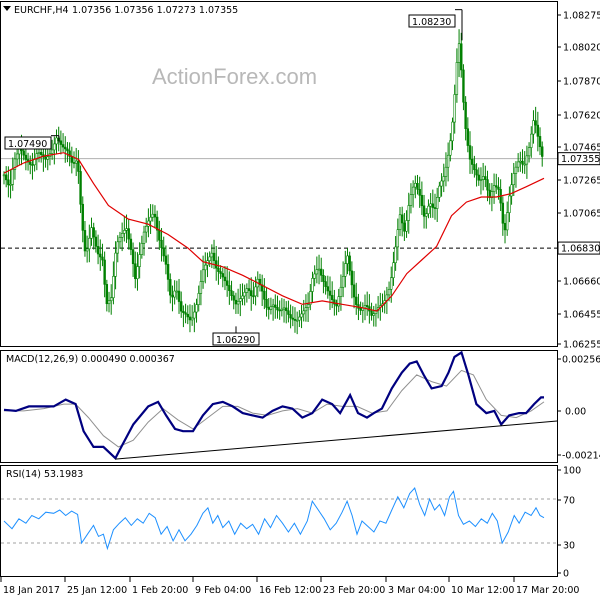 Image resolution: width=600 pixels, height=600 pixels. What do you see at coordinates (274, 519) in the screenshot?
I see `rsi-line` at bounding box center [274, 519].